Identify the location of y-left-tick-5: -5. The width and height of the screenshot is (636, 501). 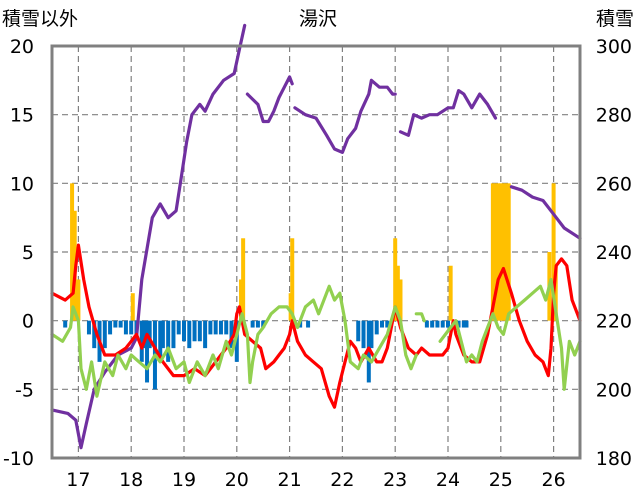
(24, 390).